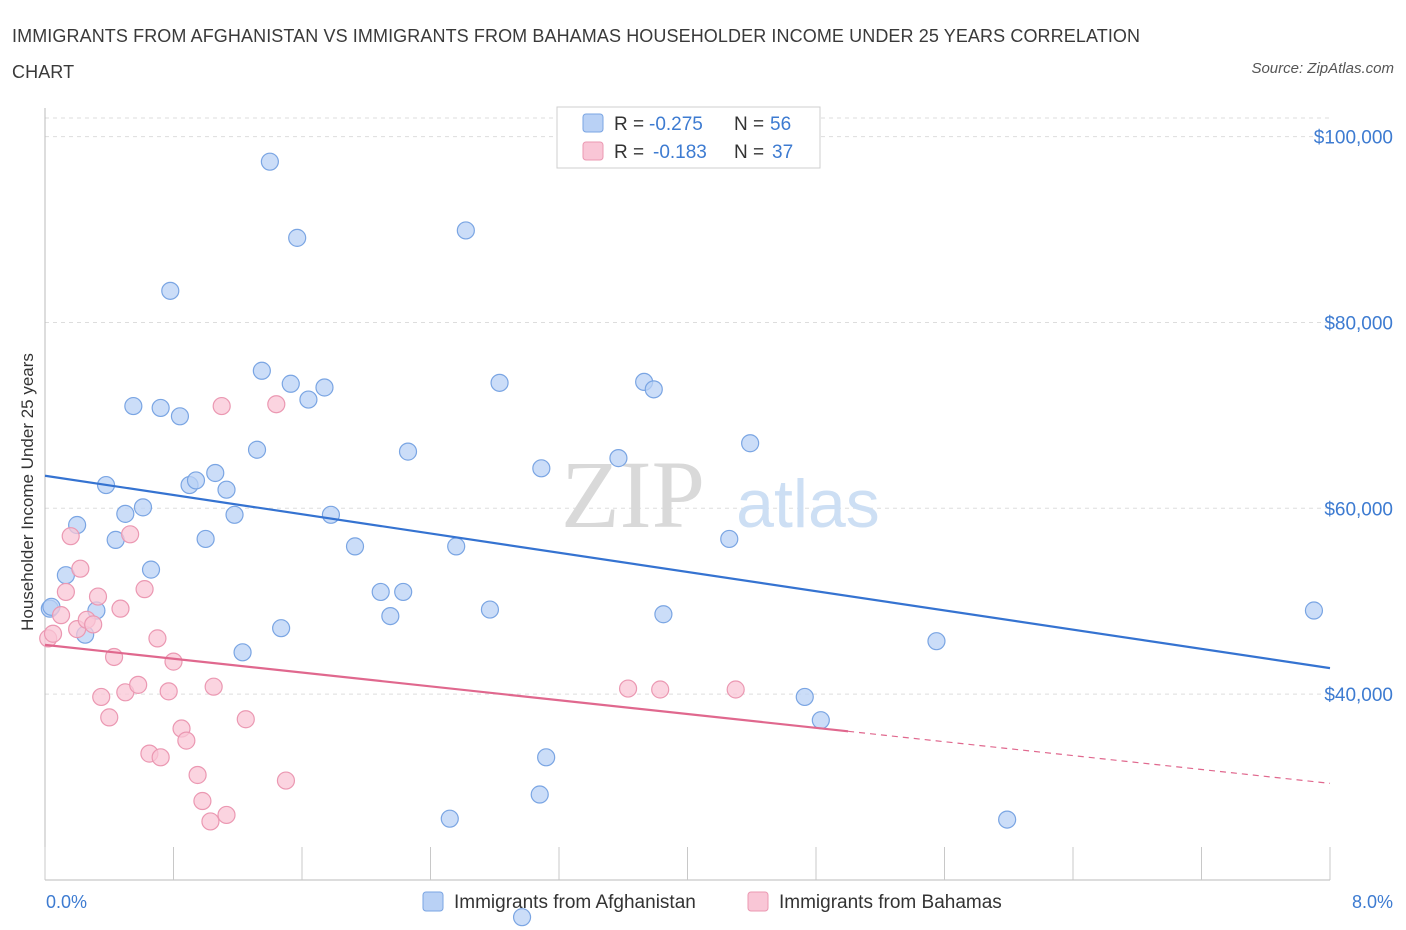 The image size is (1406, 930). What do you see at coordinates (633, 494) in the screenshot?
I see `watermark-zip: ZIP` at bounding box center [633, 494].